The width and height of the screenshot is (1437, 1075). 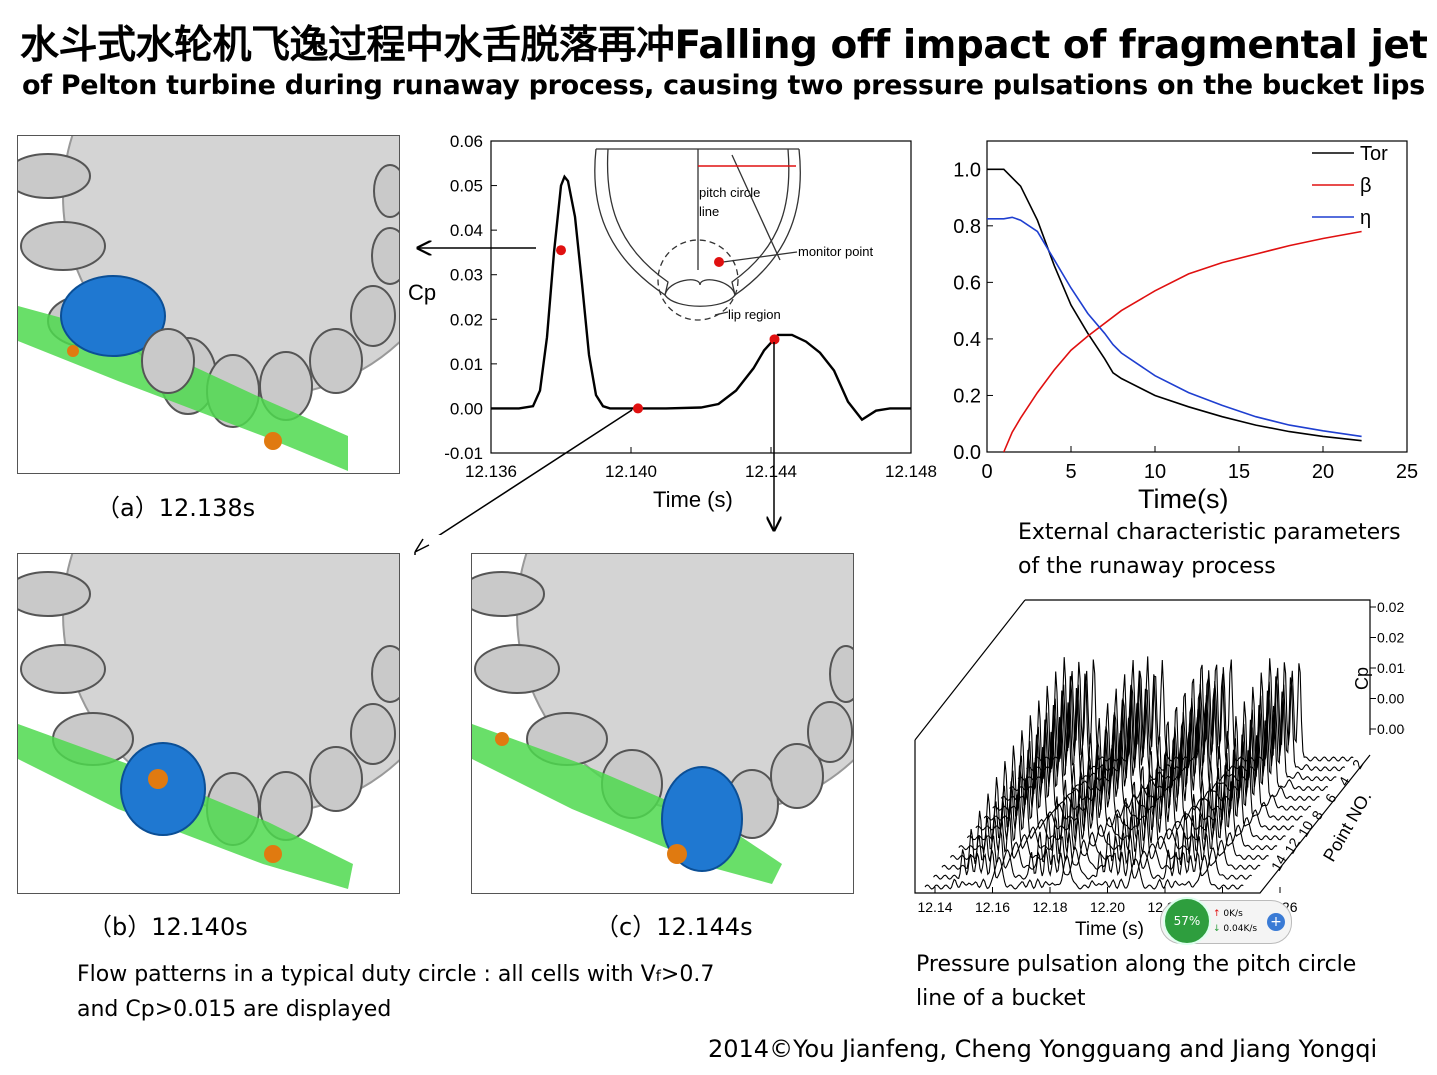 I want to click on inset-label-monitor: monitor point, so click(x=836, y=251).